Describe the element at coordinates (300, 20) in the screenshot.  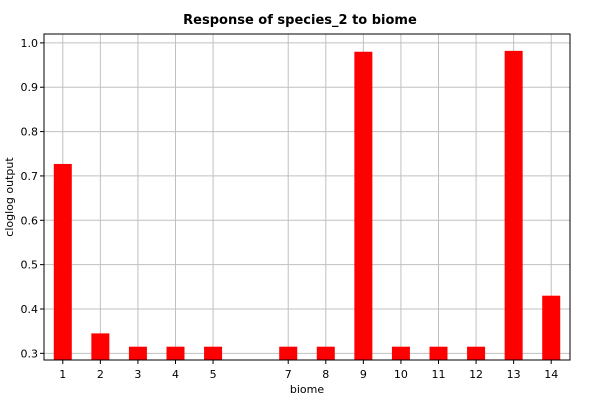
I see `chart-title: Response of species_2 to biome` at that location.